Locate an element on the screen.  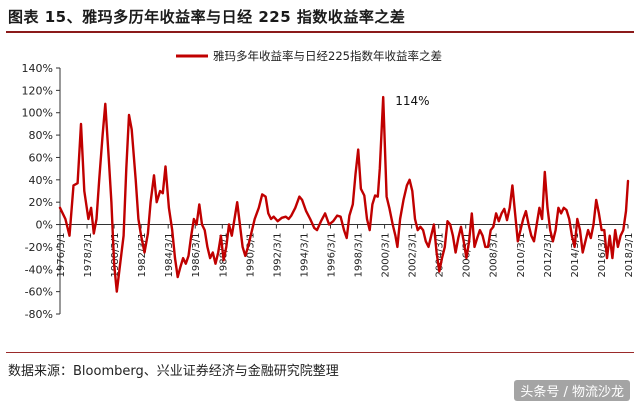
y-tick-label: 80% is located at coordinates (41, 135).